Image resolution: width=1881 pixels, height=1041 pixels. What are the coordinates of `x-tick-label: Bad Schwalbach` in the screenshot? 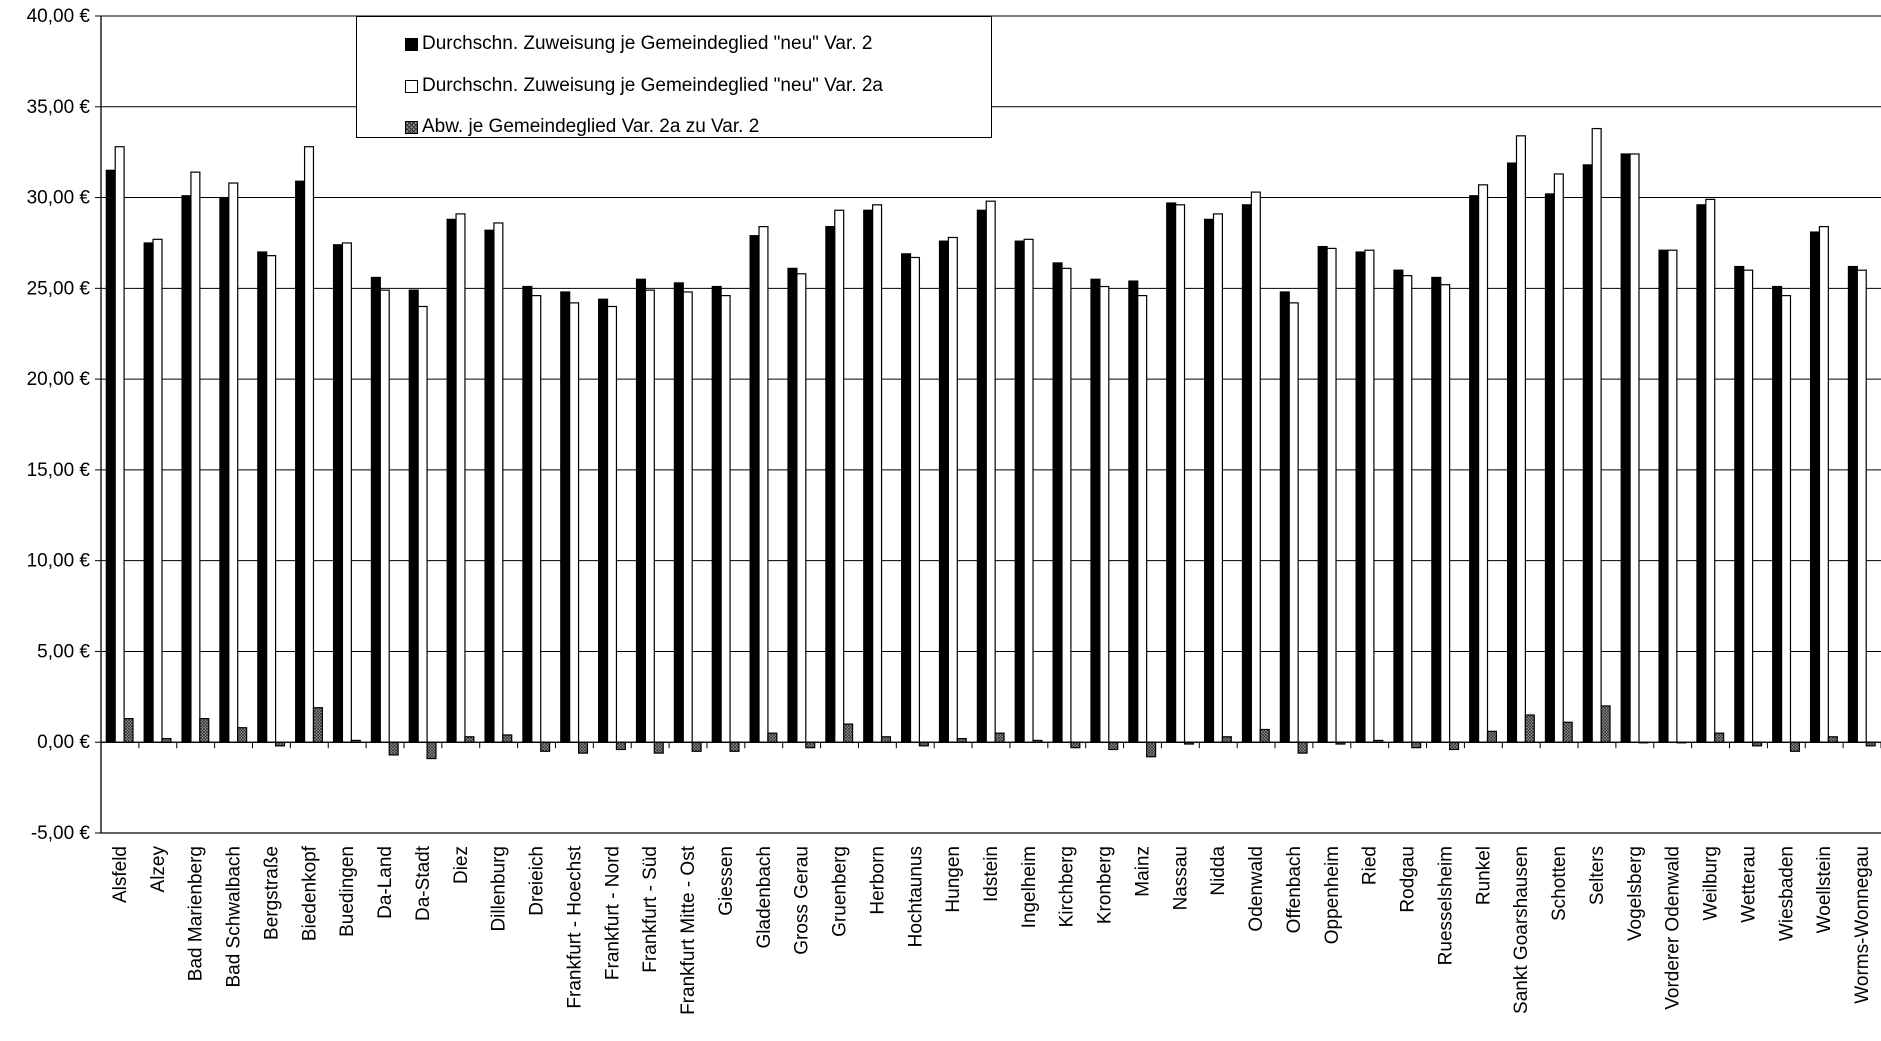 It's located at (234, 917).